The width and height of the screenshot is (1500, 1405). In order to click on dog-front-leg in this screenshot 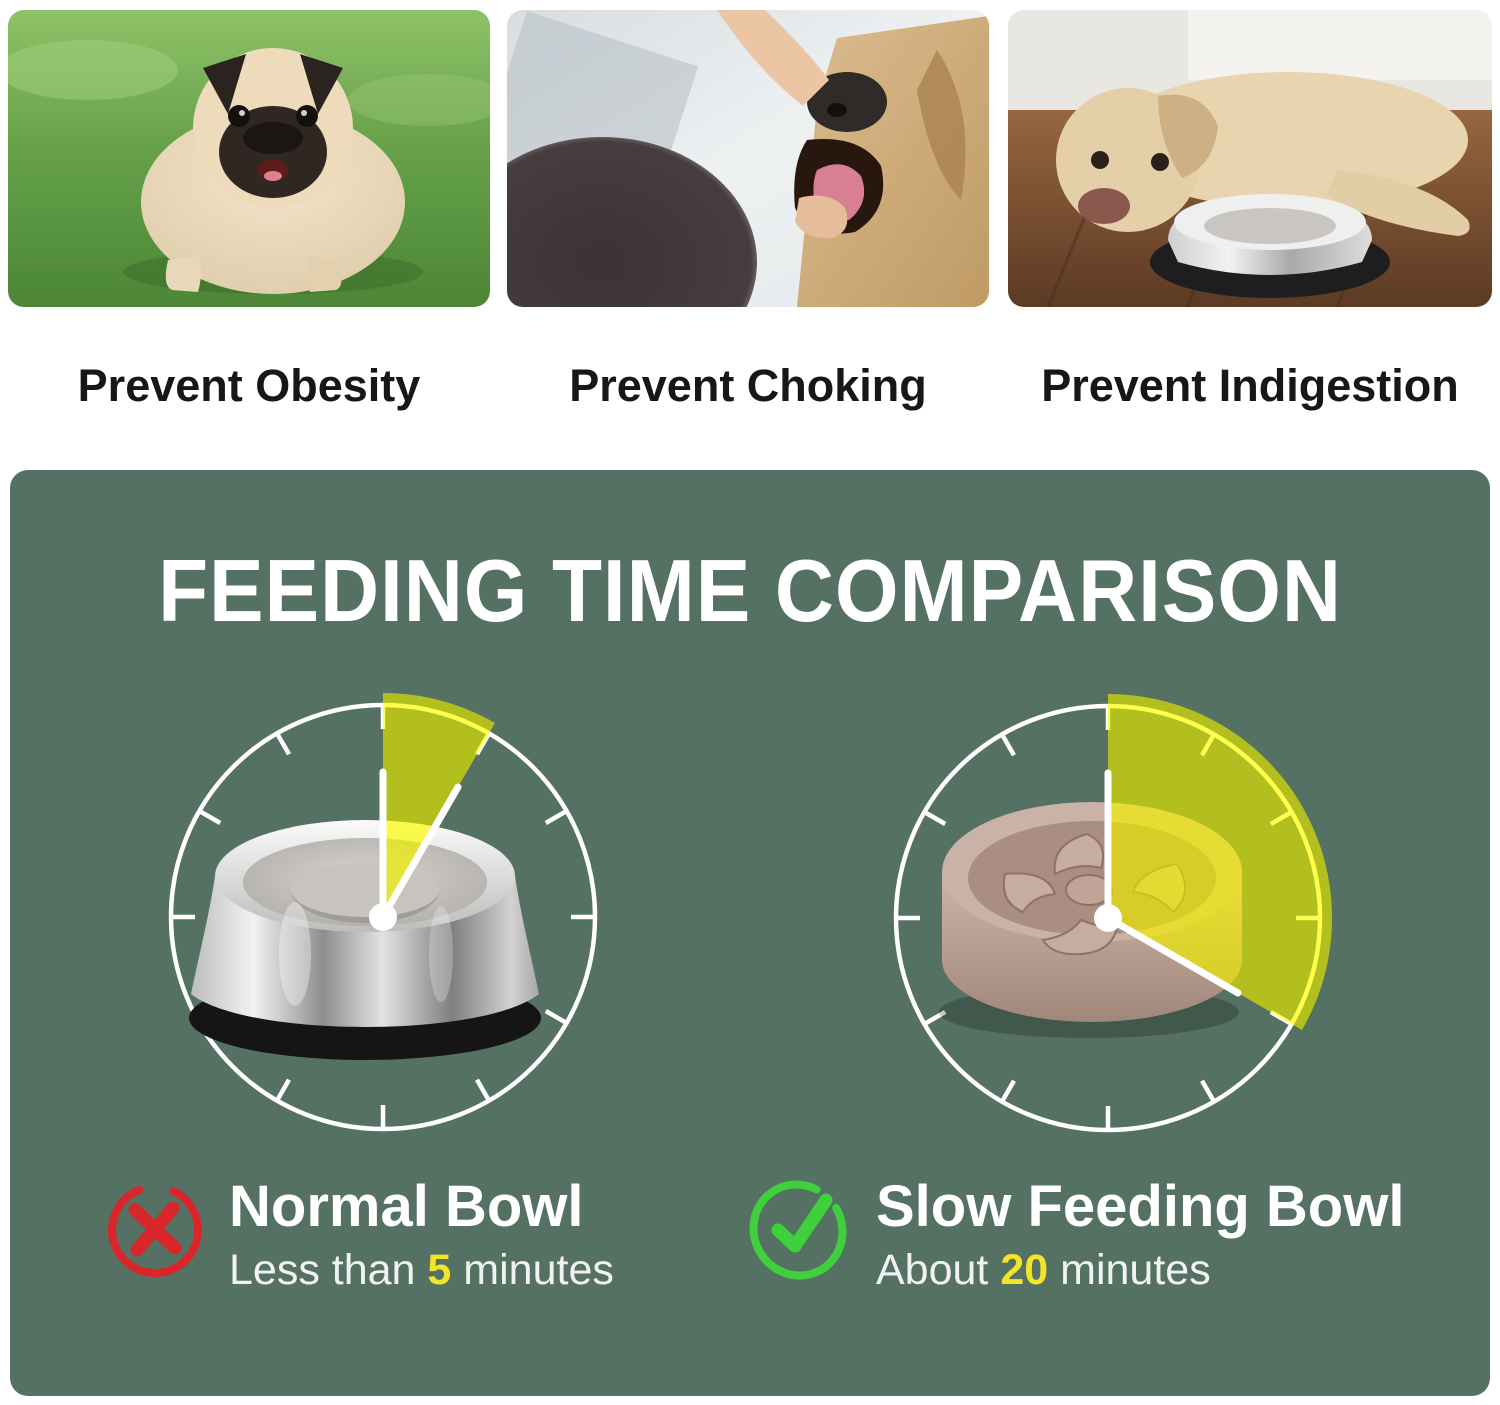, I will do `click(1398, 203)`.